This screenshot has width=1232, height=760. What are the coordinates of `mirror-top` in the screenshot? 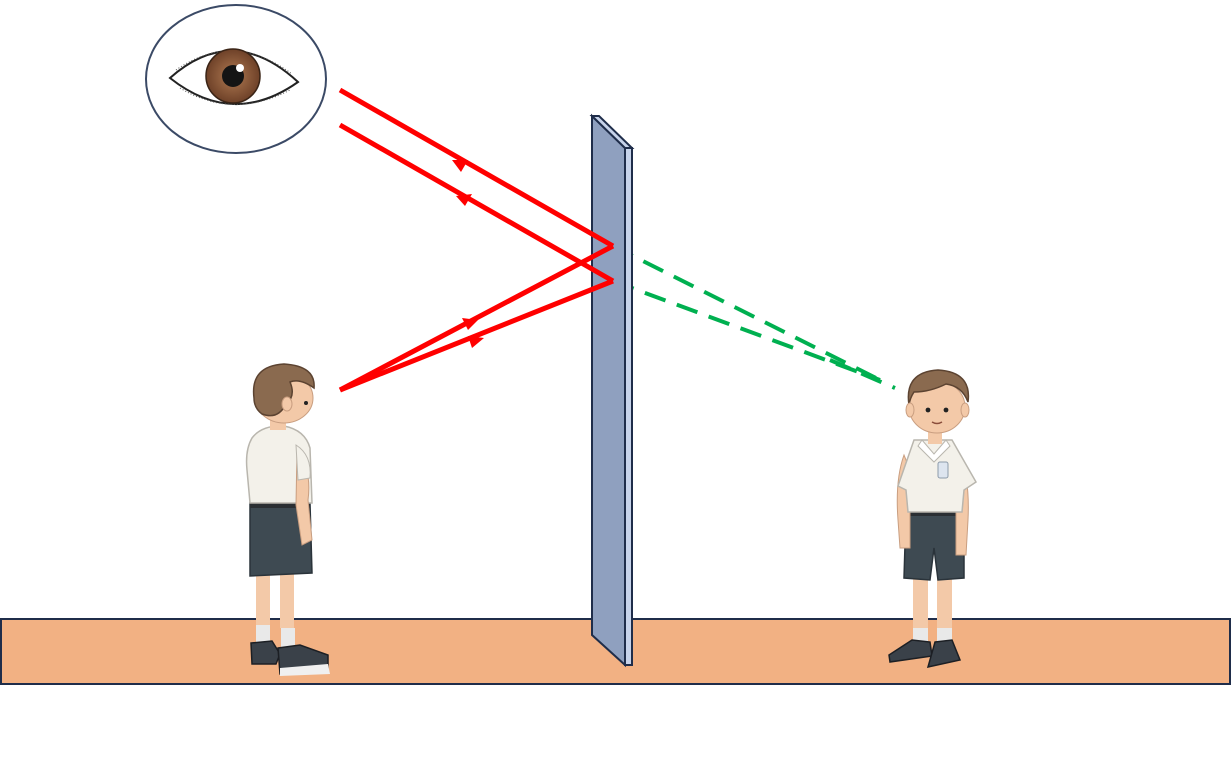 It's located at (612, 132).